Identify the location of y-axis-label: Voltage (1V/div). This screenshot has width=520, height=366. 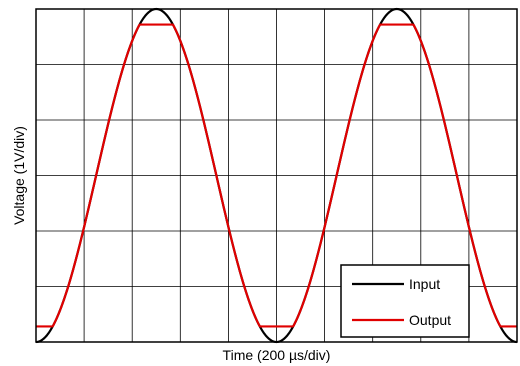
(19, 175).